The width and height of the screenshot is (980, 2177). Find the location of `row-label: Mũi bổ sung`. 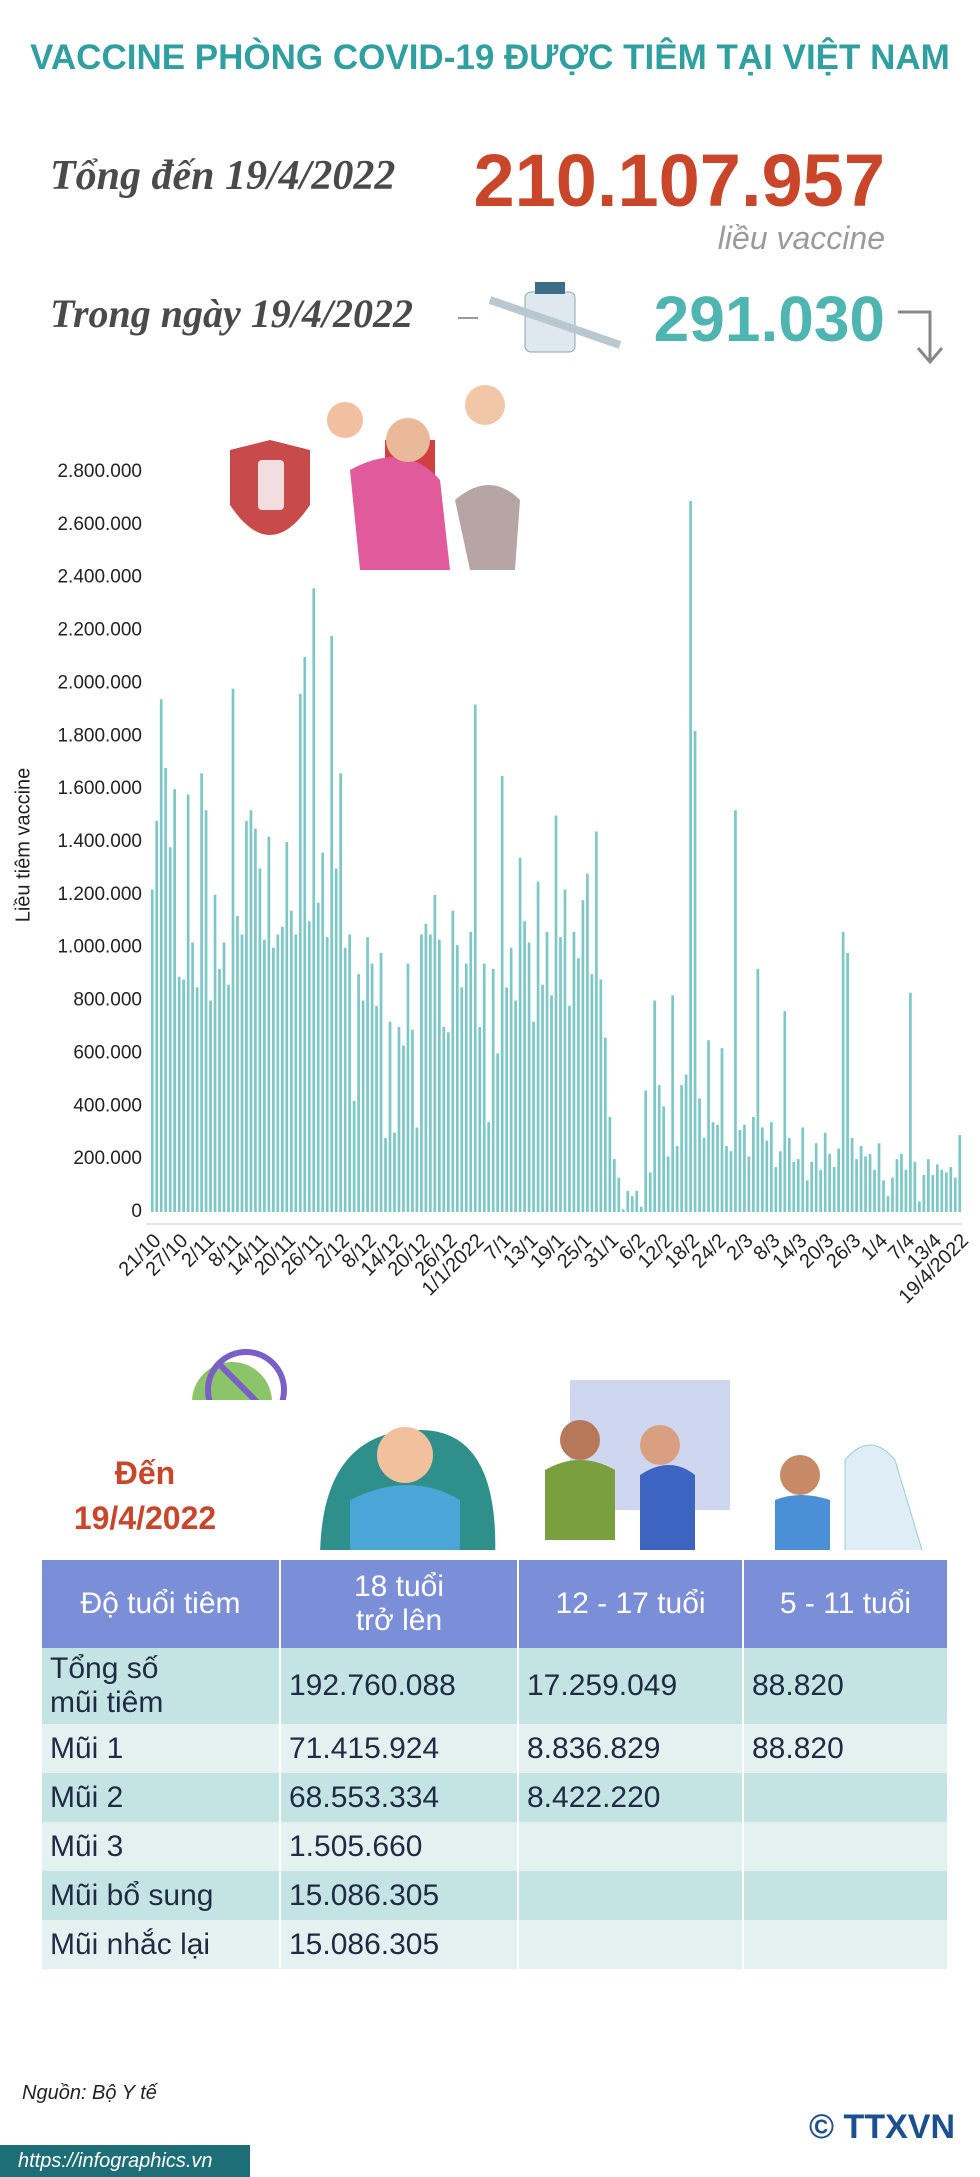

row-label: Mũi bổ sung is located at coordinates (161, 1895).